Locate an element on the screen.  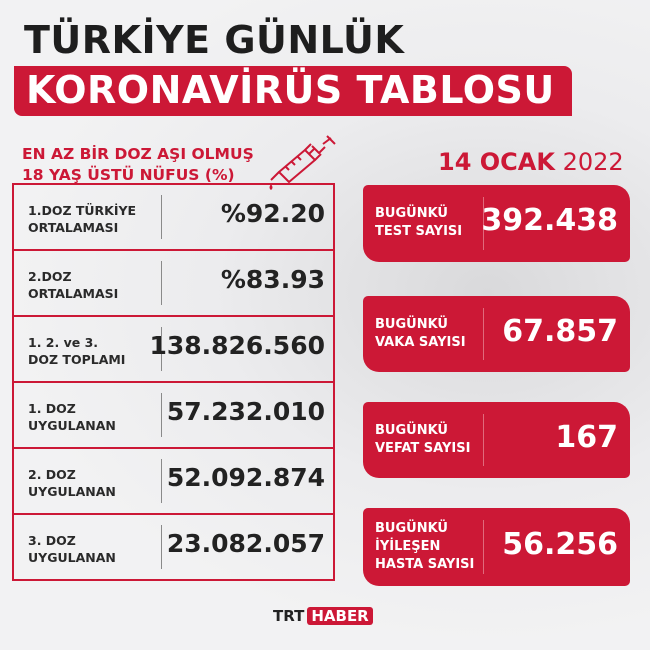
row-label: 1. DOZ UYGULANAN is located at coordinates (72, 417).